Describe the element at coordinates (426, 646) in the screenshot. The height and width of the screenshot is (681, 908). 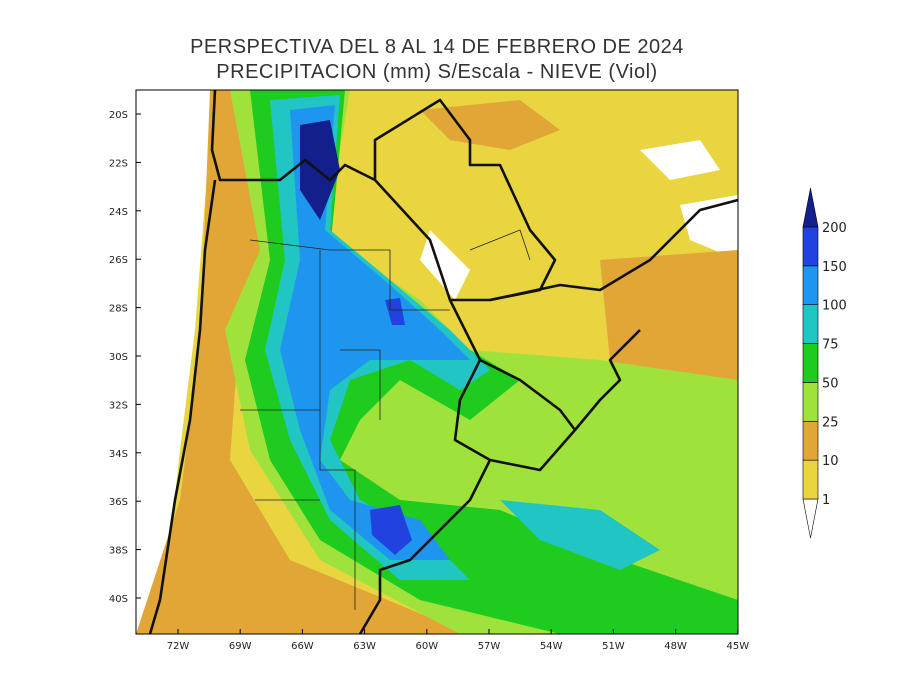
I see `lon-label: 60W` at that location.